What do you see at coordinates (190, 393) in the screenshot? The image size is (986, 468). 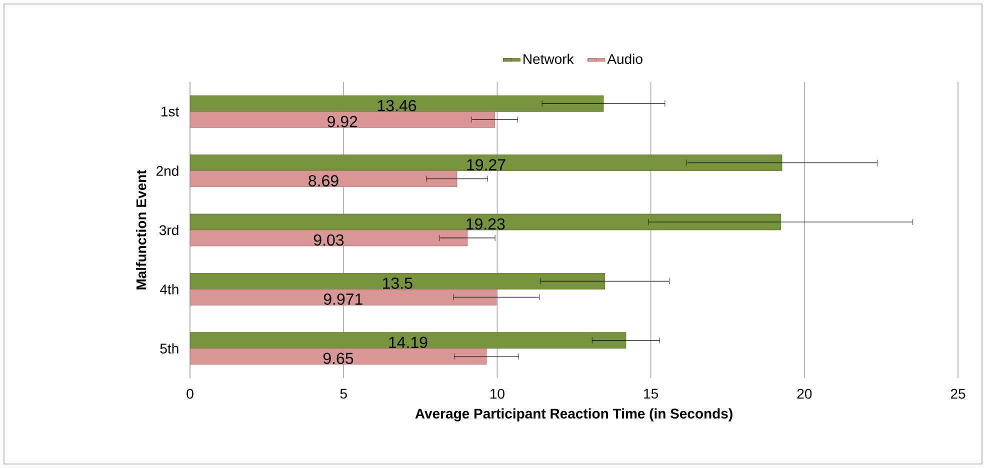 I see `x-tick-label: 0` at bounding box center [190, 393].